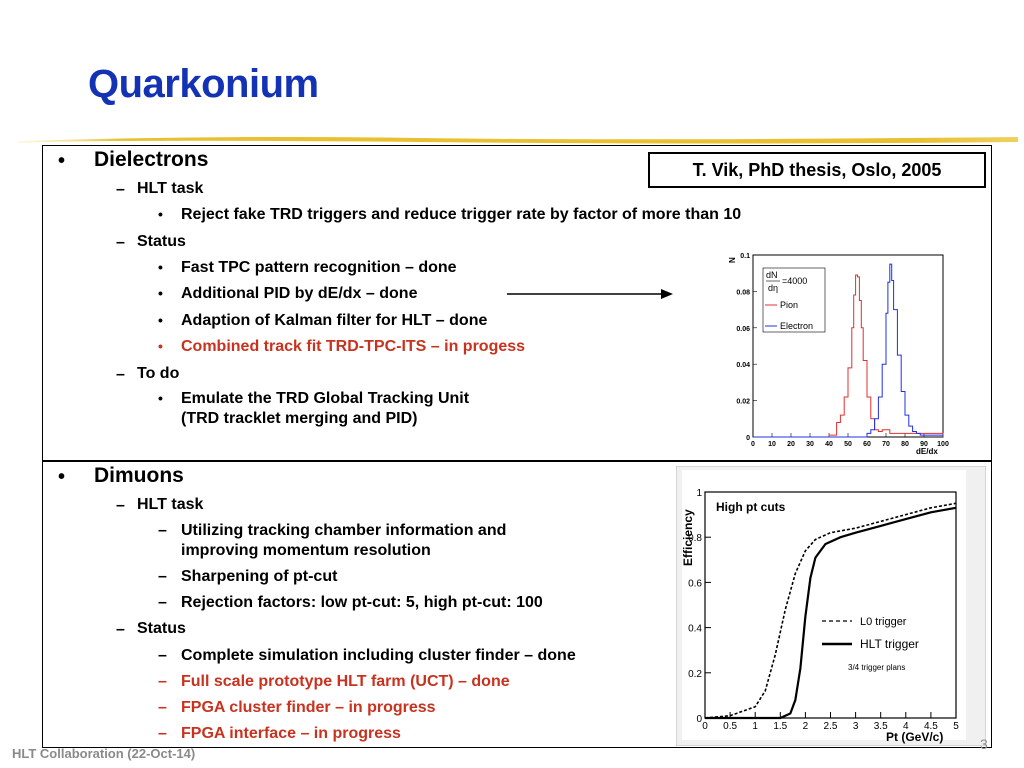 The image size is (1024, 768). What do you see at coordinates (810, 444) in the screenshot?
I see `x-tick-label: 30` at bounding box center [810, 444].